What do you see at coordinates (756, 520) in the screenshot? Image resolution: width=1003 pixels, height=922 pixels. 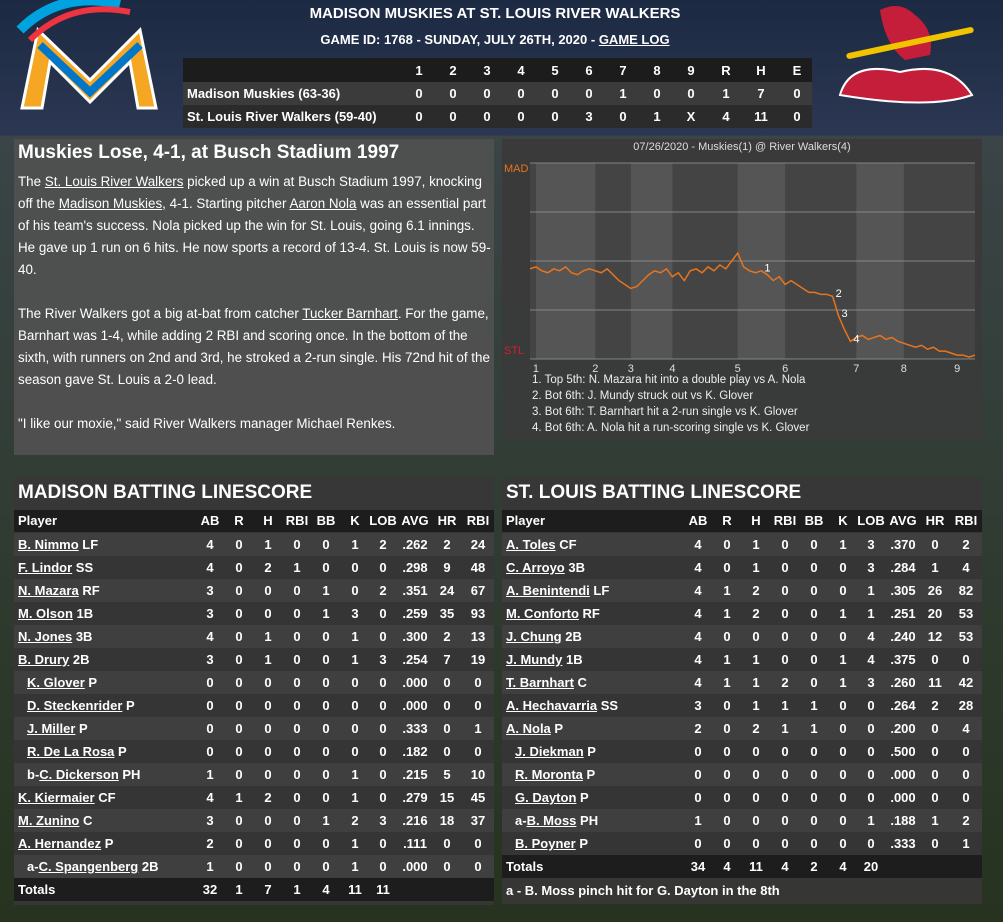 I see `column-header: H` at bounding box center [756, 520].